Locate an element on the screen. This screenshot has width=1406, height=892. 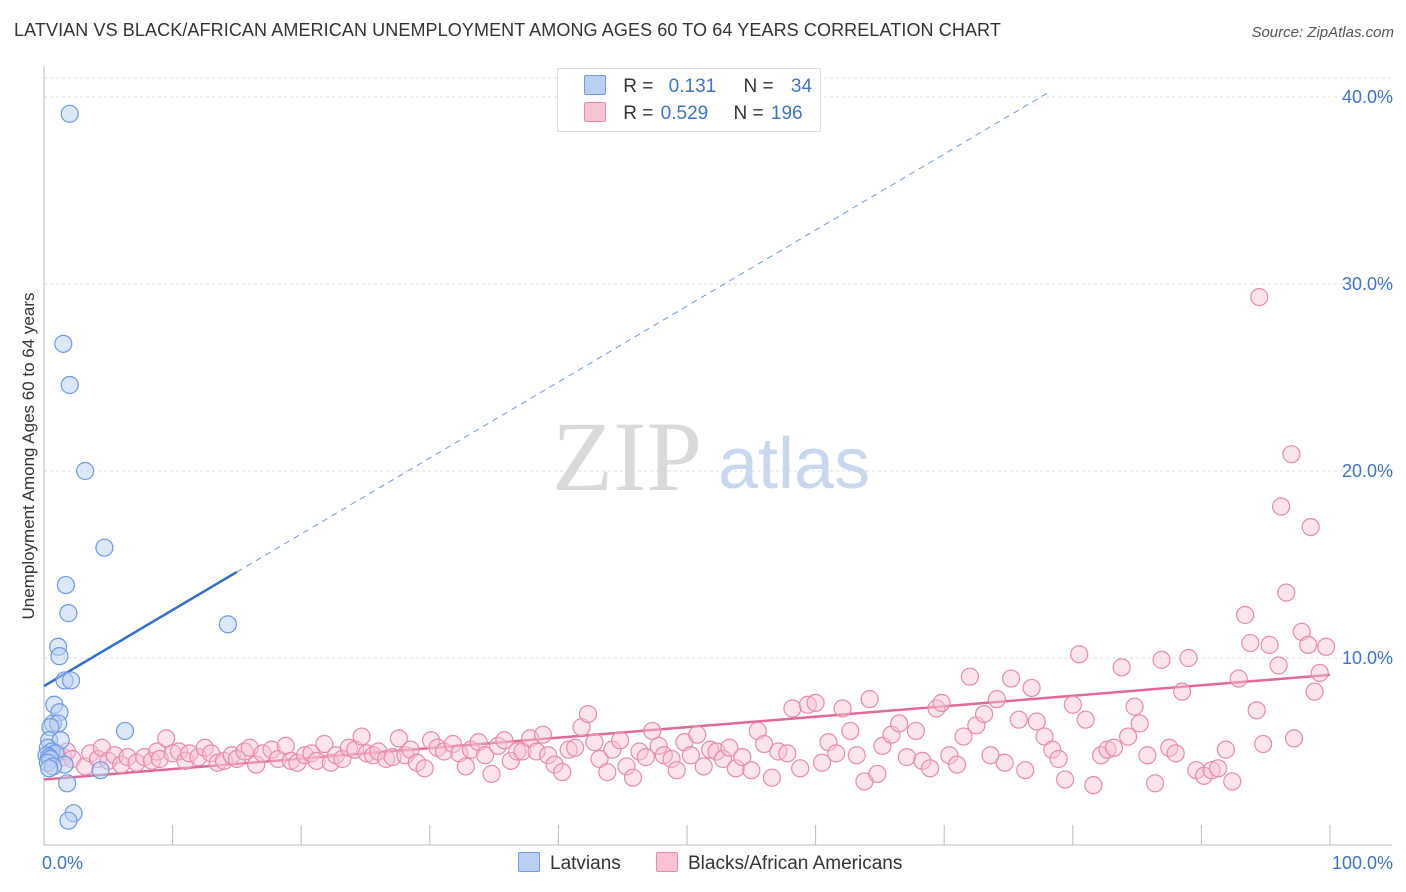
x-tick-label: 0.0% is located at coordinates (62, 863).